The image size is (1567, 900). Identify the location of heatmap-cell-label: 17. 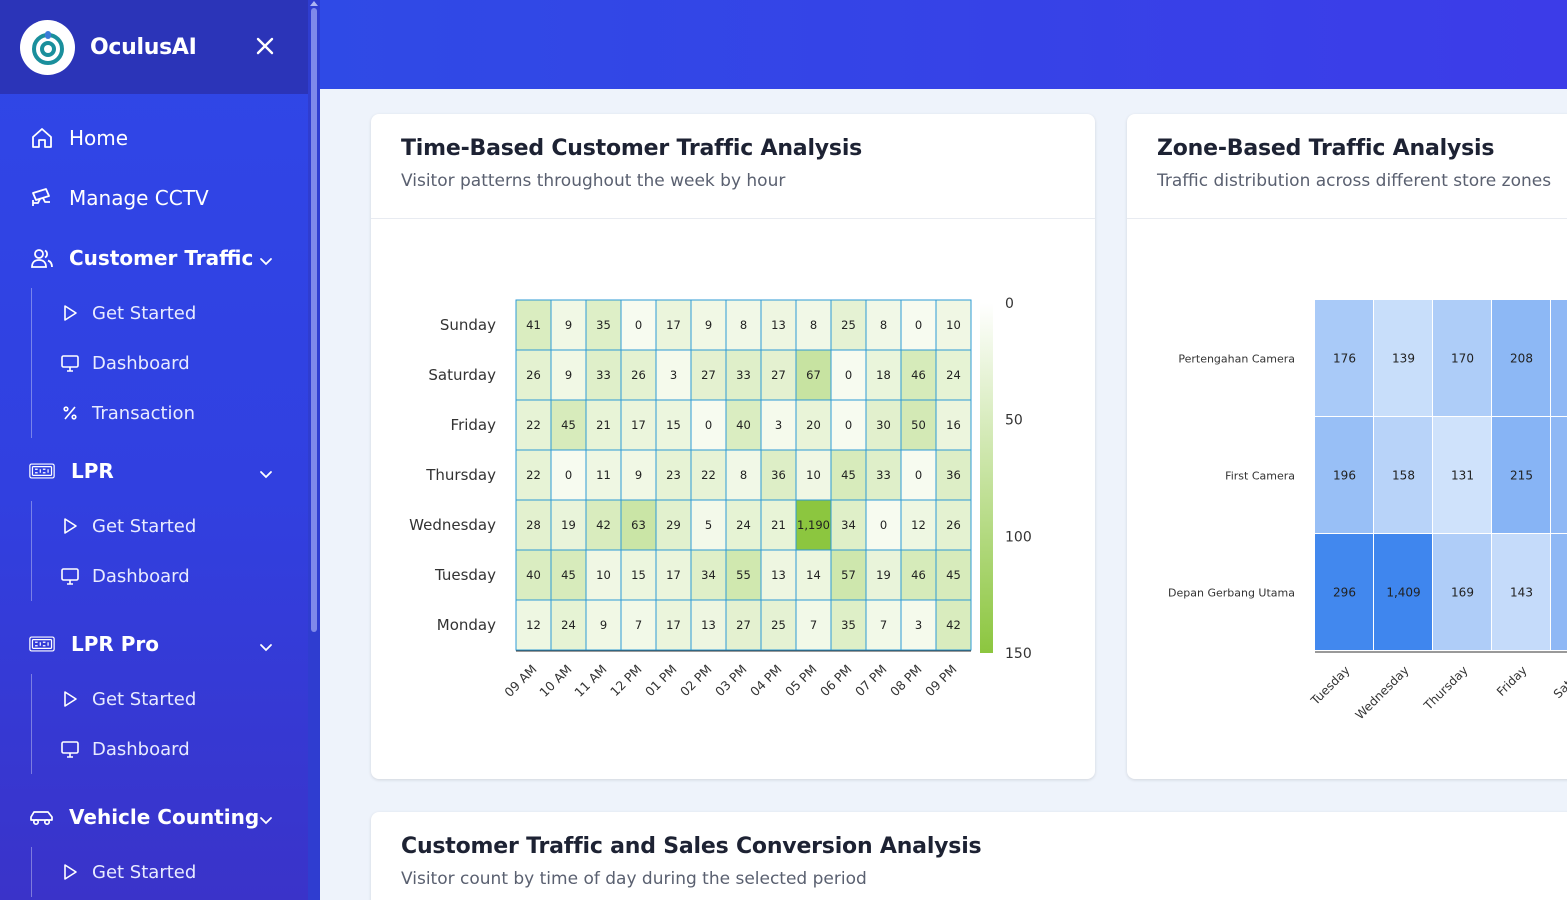
(638, 425).